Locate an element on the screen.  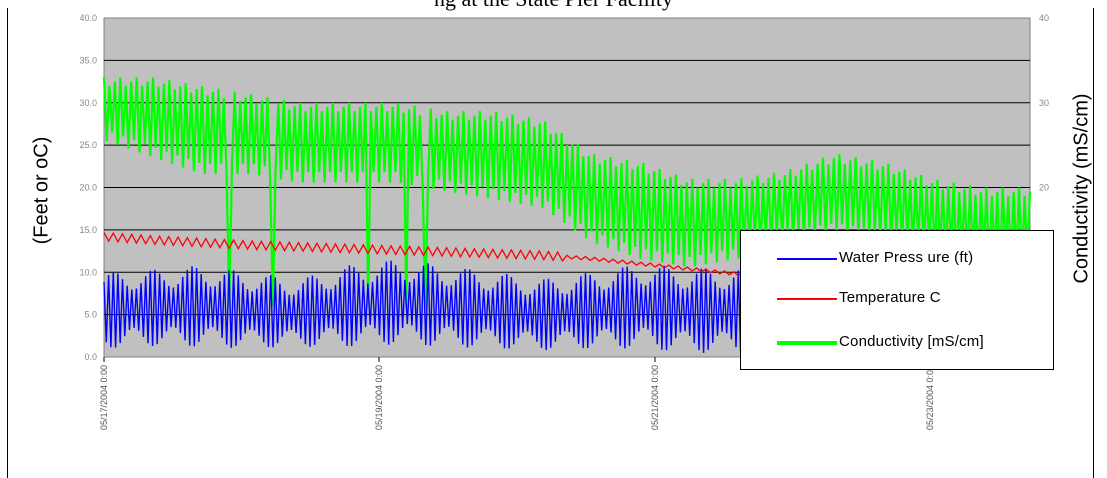
frame-right-border is located at coordinates (1093, 243).